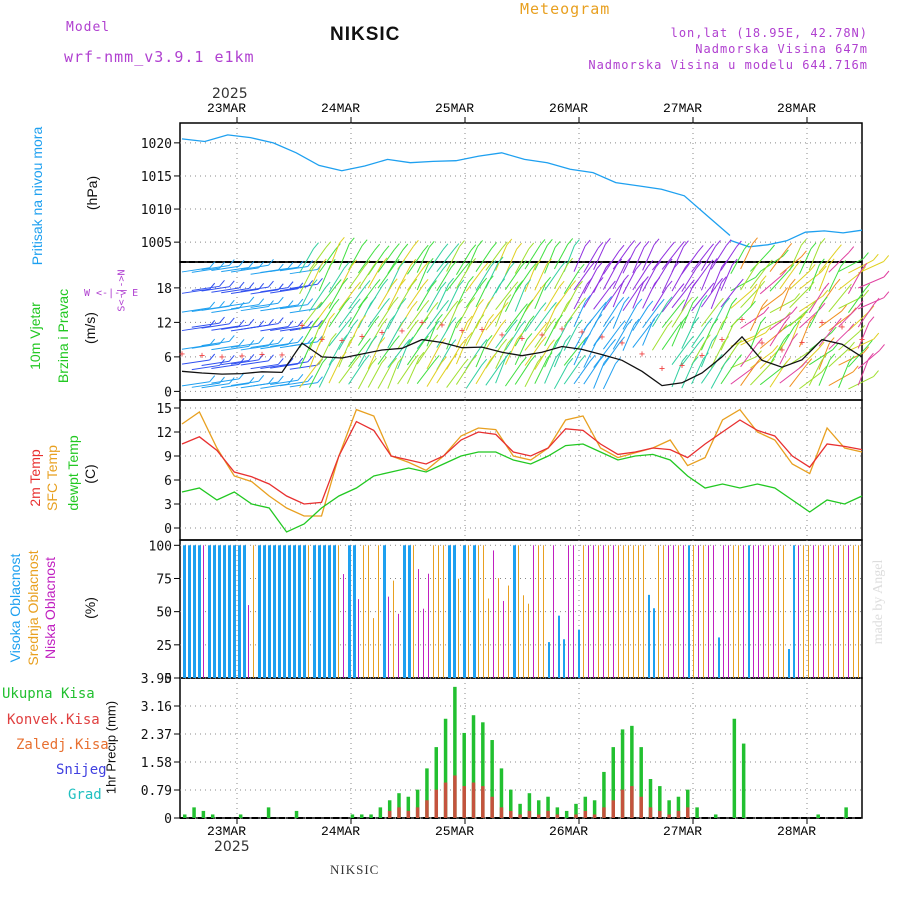 This screenshot has height=900, width=900. I want to click on bottom-date-2: 25MAR, so click(455, 831).